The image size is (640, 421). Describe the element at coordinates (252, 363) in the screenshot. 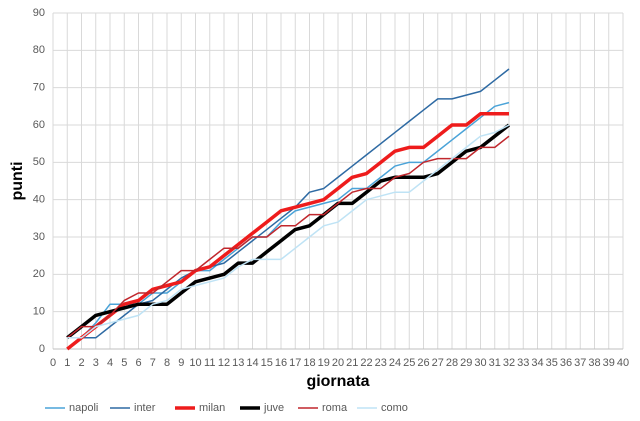

I see `x-tick-label: 14` at that location.